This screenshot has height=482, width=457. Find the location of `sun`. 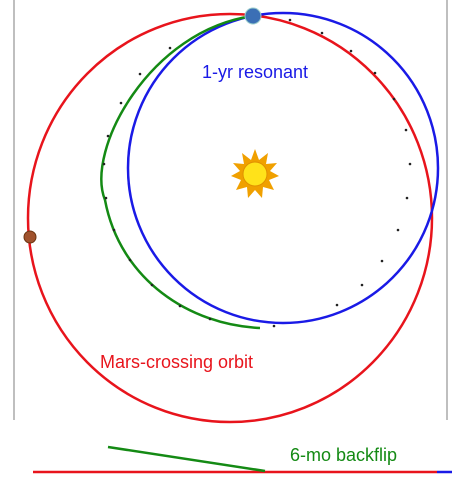

sun is located at coordinates (255, 173).